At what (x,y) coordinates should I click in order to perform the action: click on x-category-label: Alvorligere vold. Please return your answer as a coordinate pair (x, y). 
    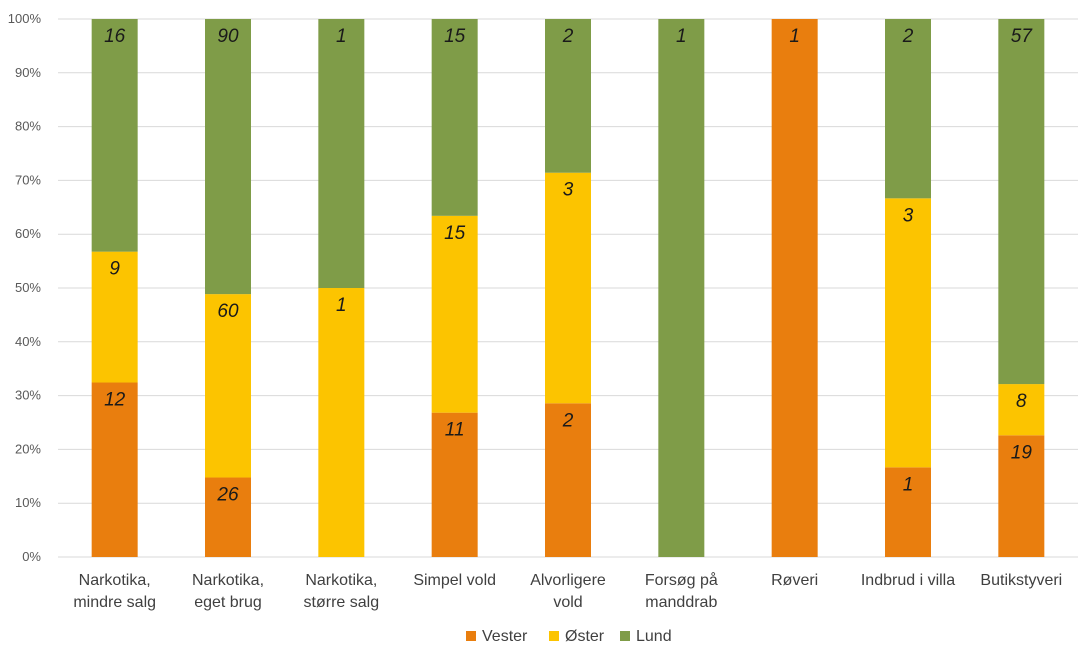
    Looking at the image, I should click on (568, 591).